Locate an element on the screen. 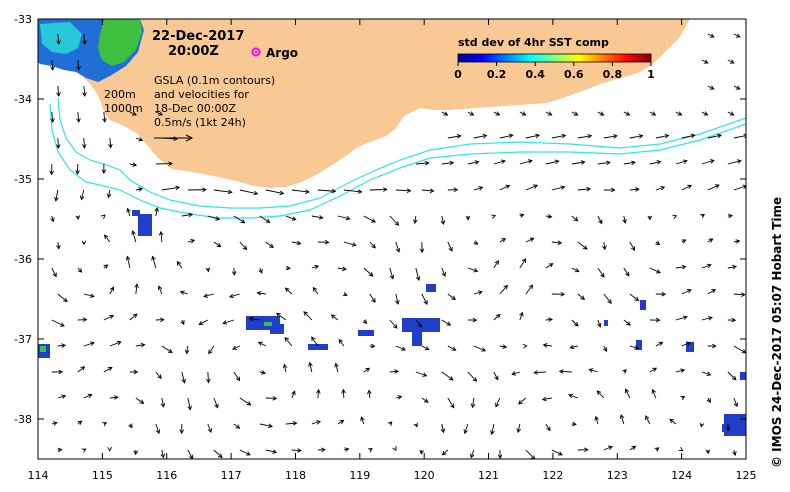 The image size is (790, 492). sst-patch-nw-cyan is located at coordinates (61, 38).